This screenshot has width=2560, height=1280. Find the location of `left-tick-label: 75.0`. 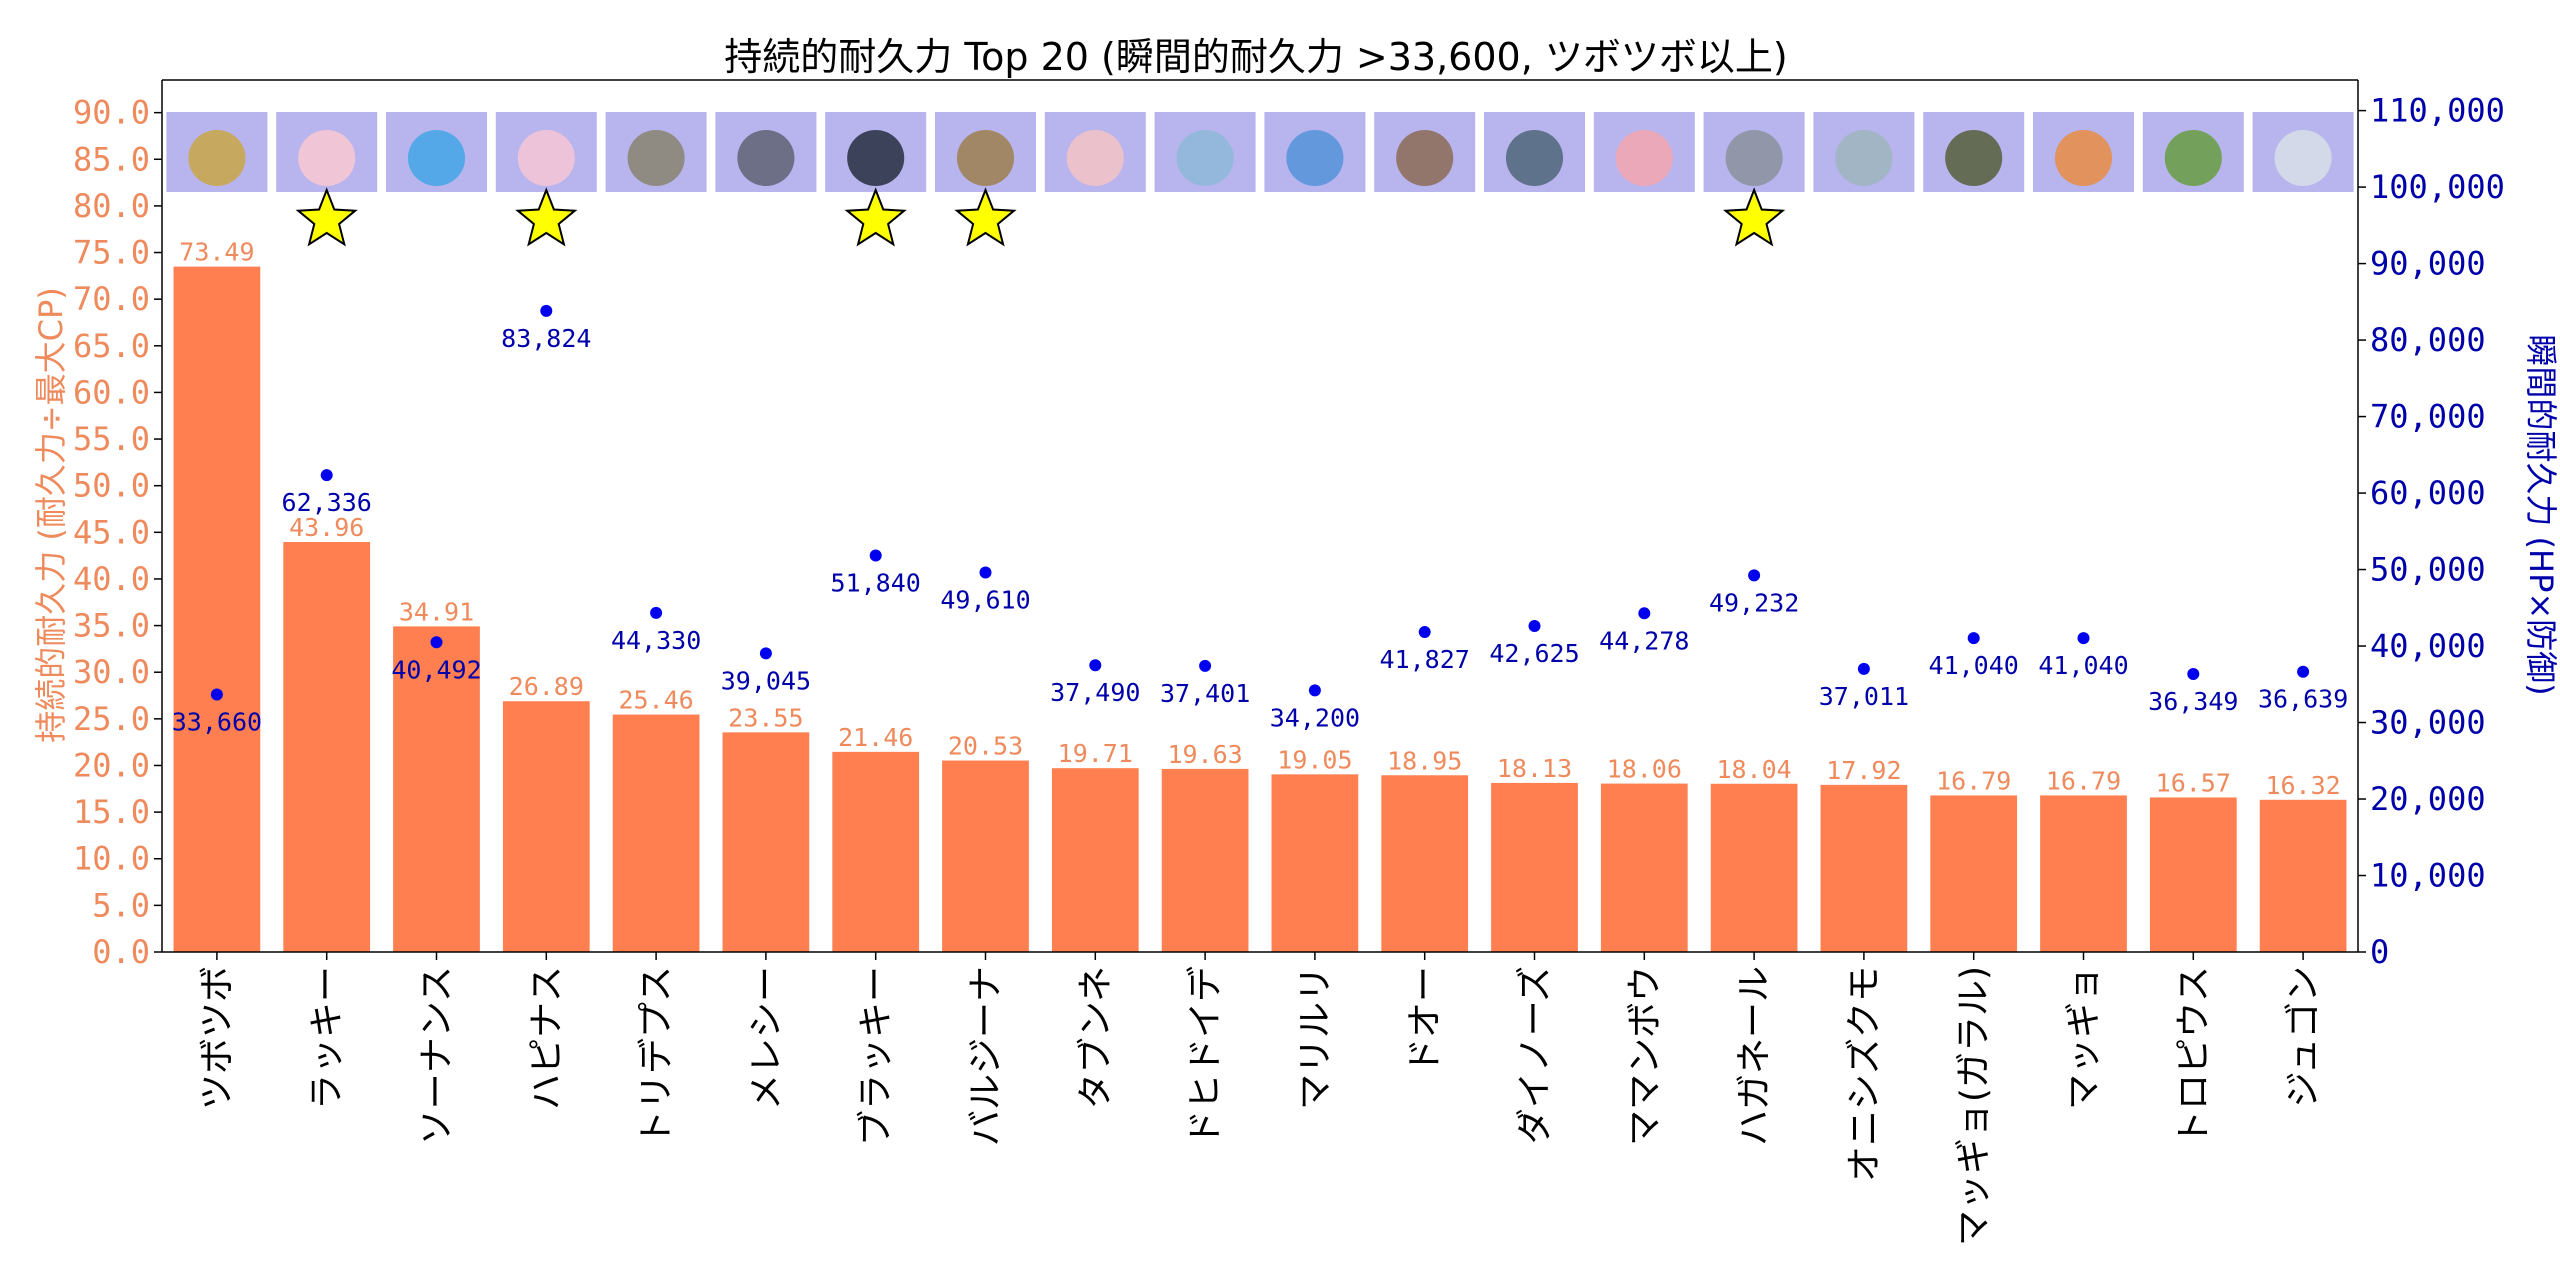

left-tick-label: 75.0 is located at coordinates (111, 253).